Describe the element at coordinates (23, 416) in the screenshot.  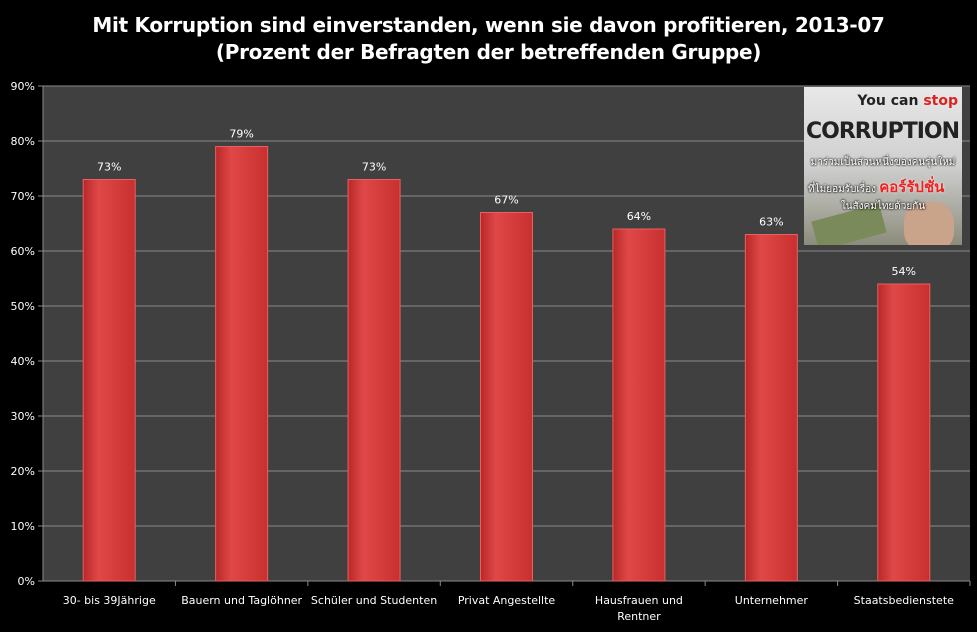
I see `y-tick-label: 30%` at that location.